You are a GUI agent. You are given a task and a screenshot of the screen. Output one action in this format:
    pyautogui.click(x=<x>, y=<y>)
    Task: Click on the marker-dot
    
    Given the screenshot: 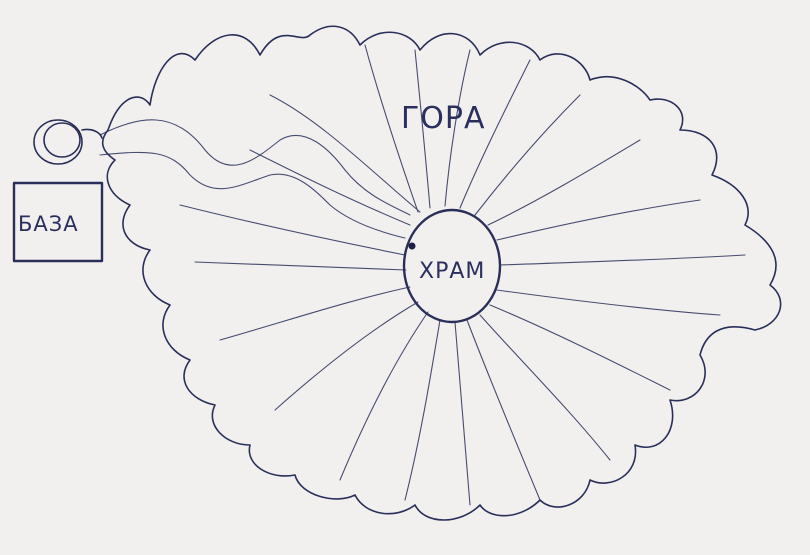 What is the action you would take?
    pyautogui.click(x=412, y=246)
    